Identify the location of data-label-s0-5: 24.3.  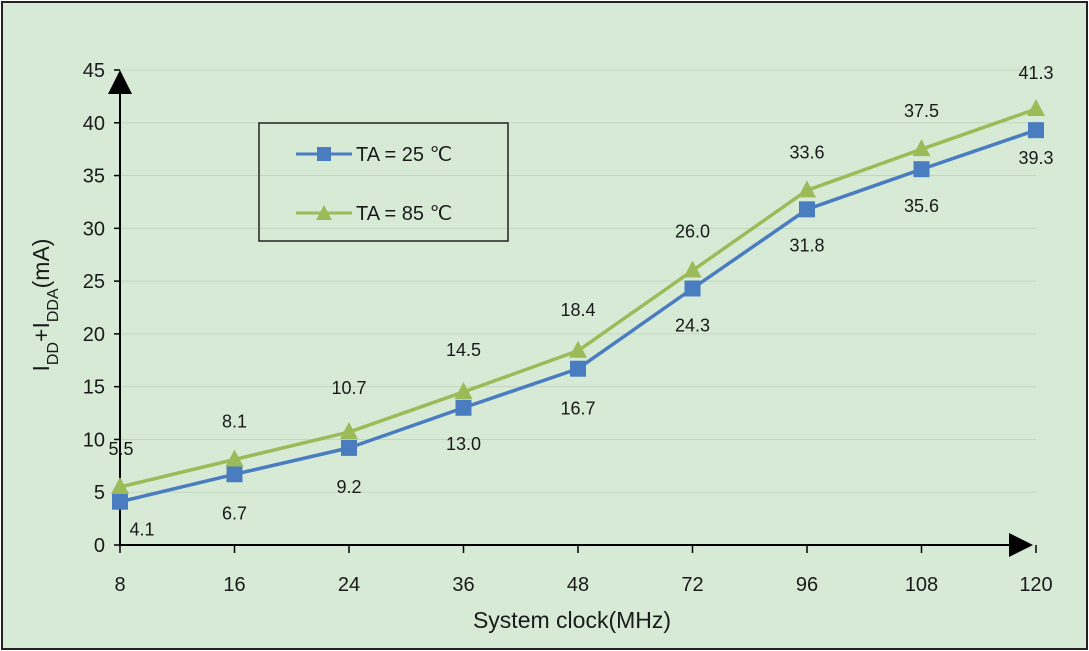
(692, 326).